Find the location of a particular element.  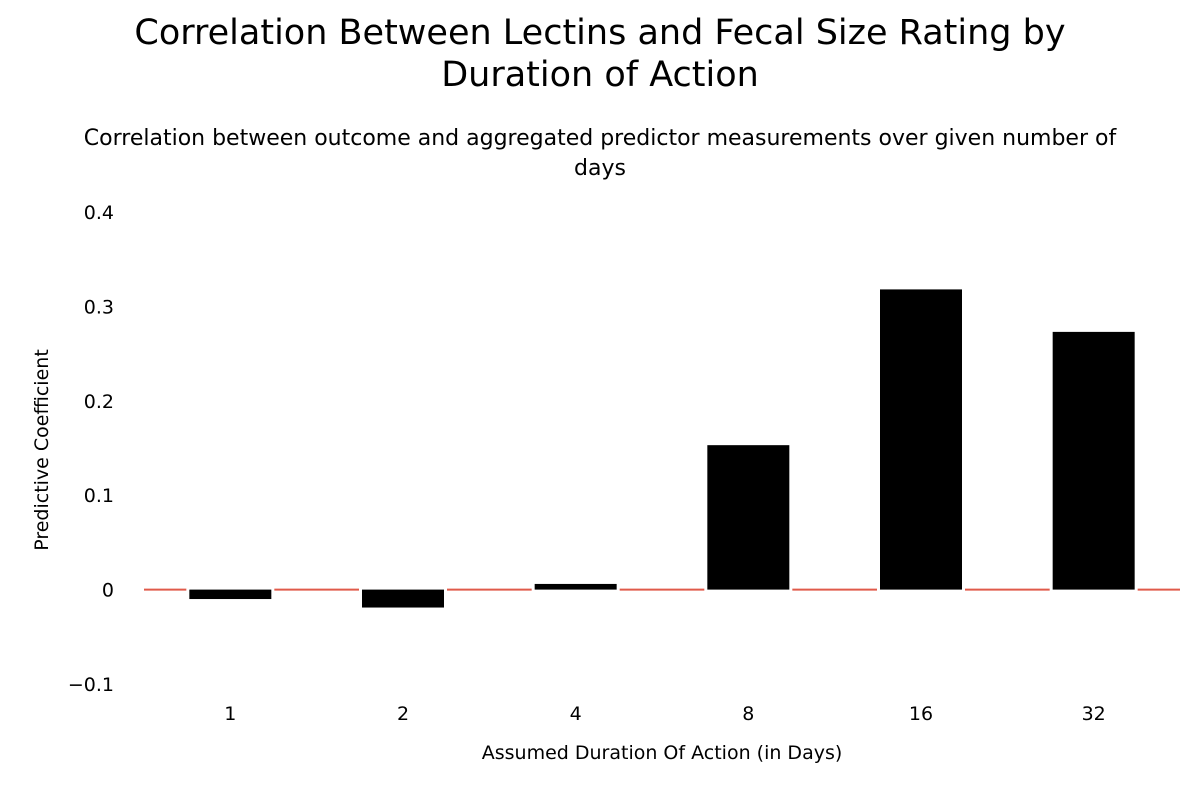

y-tick-label: −0.1 is located at coordinates (91, 685).